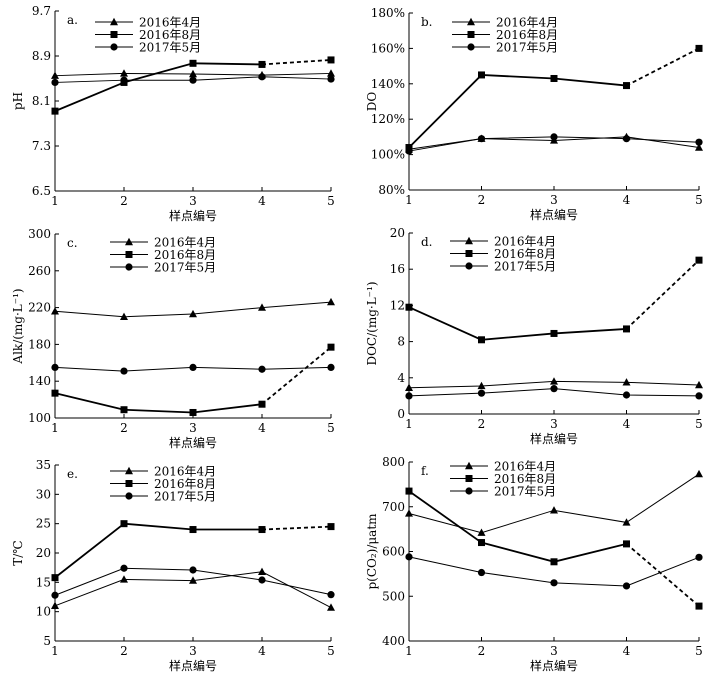 The image size is (711, 681). Describe the element at coordinates (401, 414) in the screenshot. I see `y-tick-label: 0` at that location.